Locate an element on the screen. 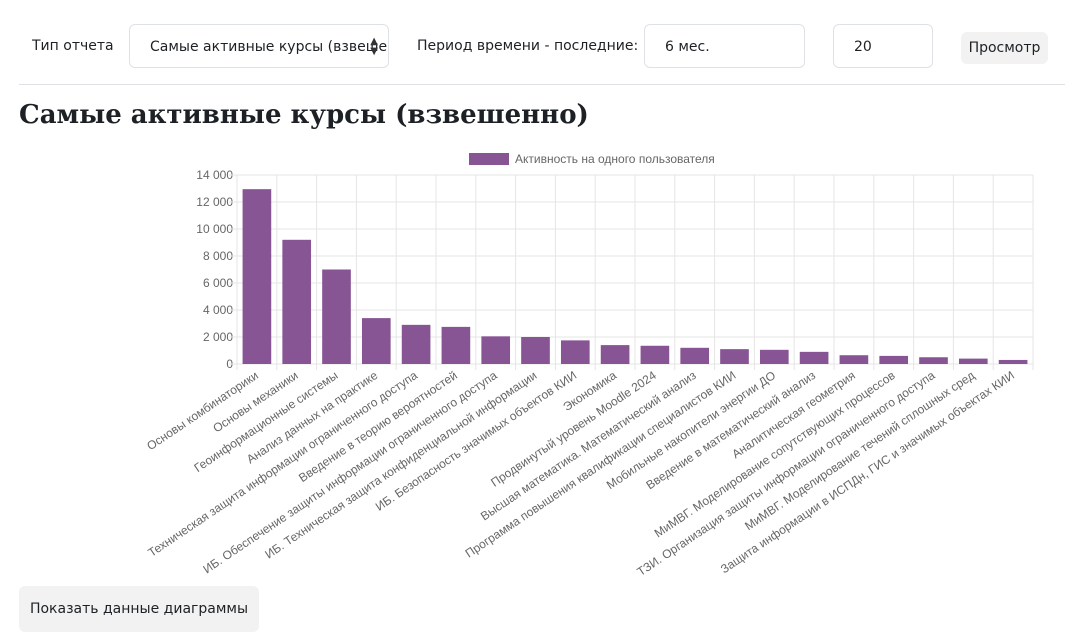  y-tick-label: 12 000 is located at coordinates (214, 202).